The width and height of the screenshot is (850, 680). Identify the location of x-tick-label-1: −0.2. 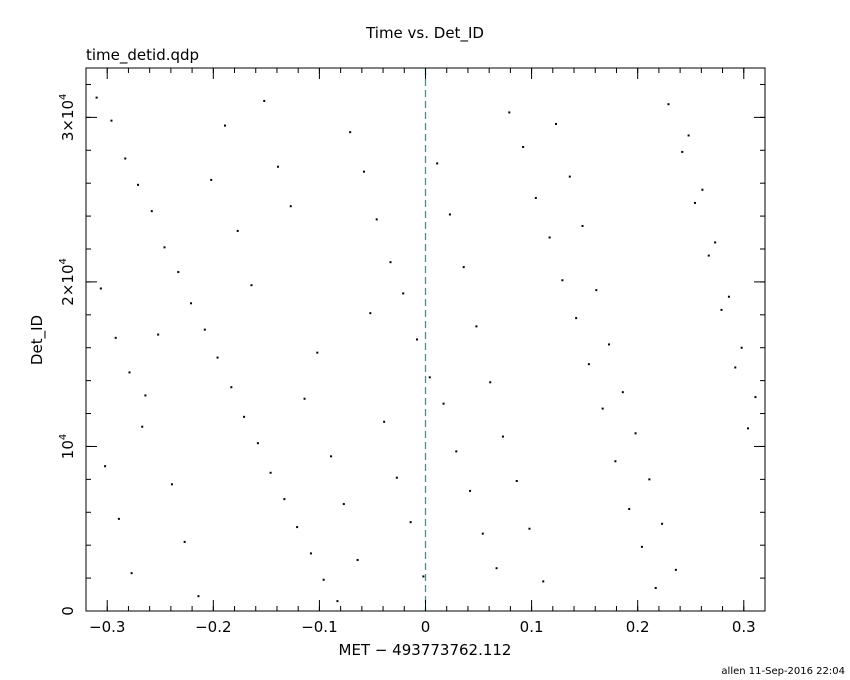
(213, 627).